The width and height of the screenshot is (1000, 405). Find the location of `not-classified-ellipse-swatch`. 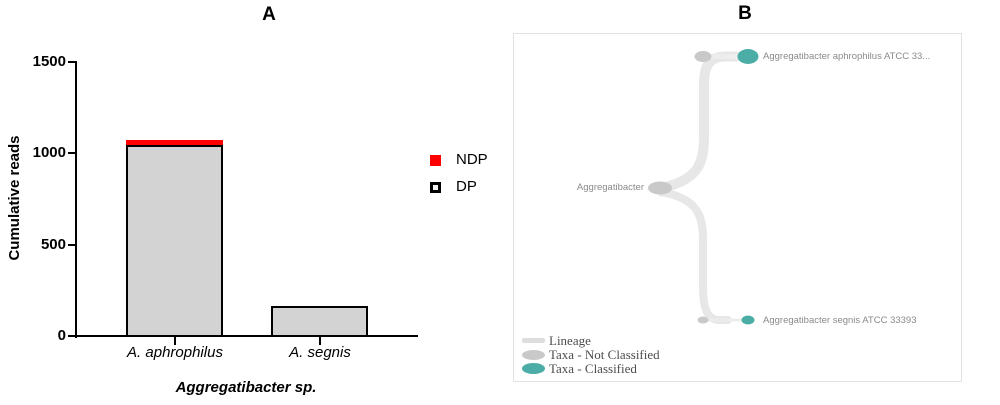

not-classified-ellipse-swatch is located at coordinates (533, 354).